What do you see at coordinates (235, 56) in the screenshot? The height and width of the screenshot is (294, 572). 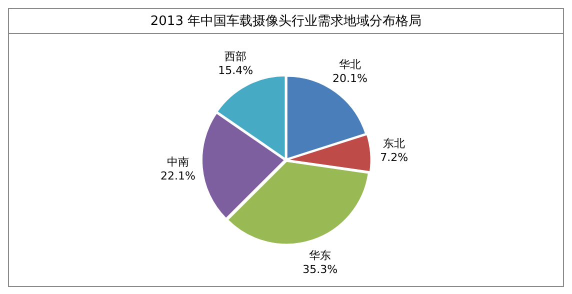 I see `slice-label: 西部` at bounding box center [235, 56].